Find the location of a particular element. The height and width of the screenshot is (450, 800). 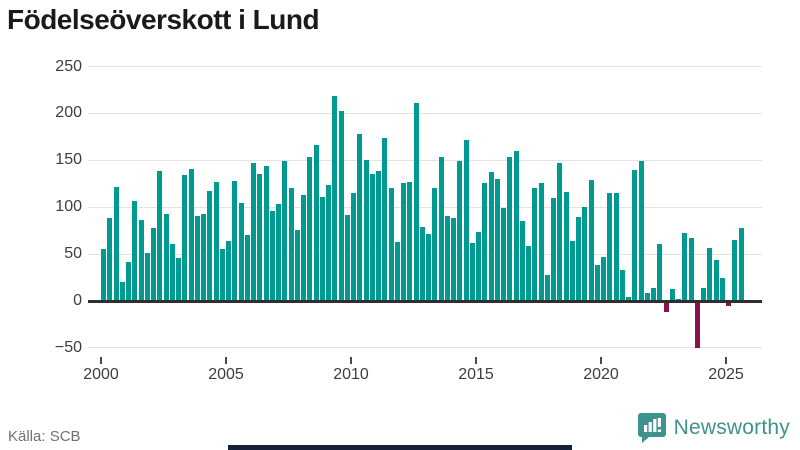

bar-2005q1 is located at coordinates (228, 270).